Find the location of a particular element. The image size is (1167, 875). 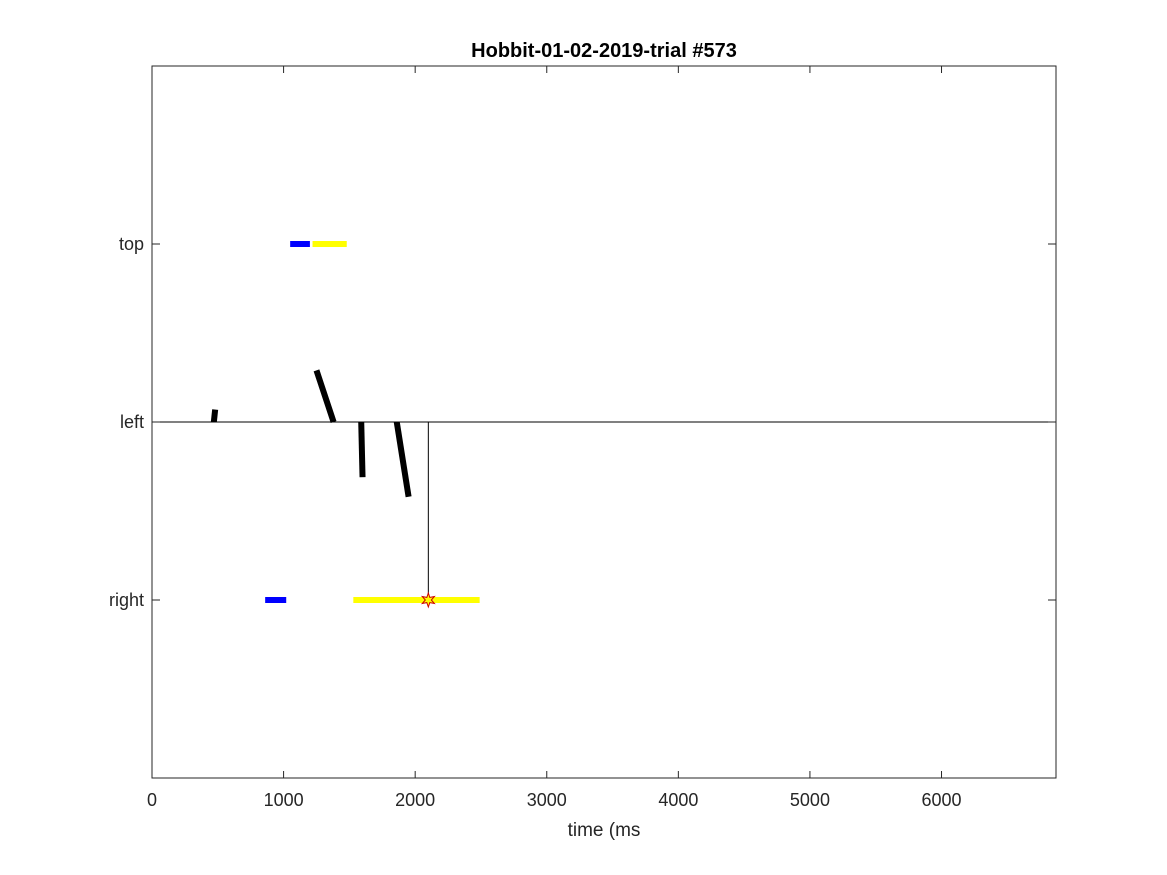

x-tick-label: 6000 is located at coordinates (941, 800).